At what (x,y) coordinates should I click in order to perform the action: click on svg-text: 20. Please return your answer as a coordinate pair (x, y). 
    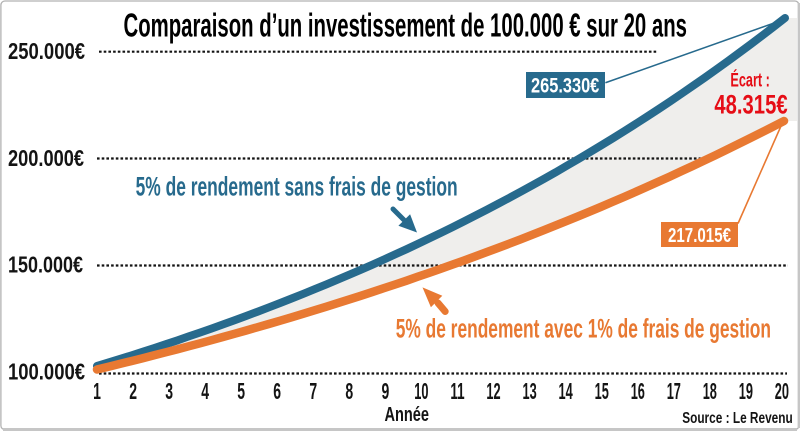
    Looking at the image, I should click on (782, 391).